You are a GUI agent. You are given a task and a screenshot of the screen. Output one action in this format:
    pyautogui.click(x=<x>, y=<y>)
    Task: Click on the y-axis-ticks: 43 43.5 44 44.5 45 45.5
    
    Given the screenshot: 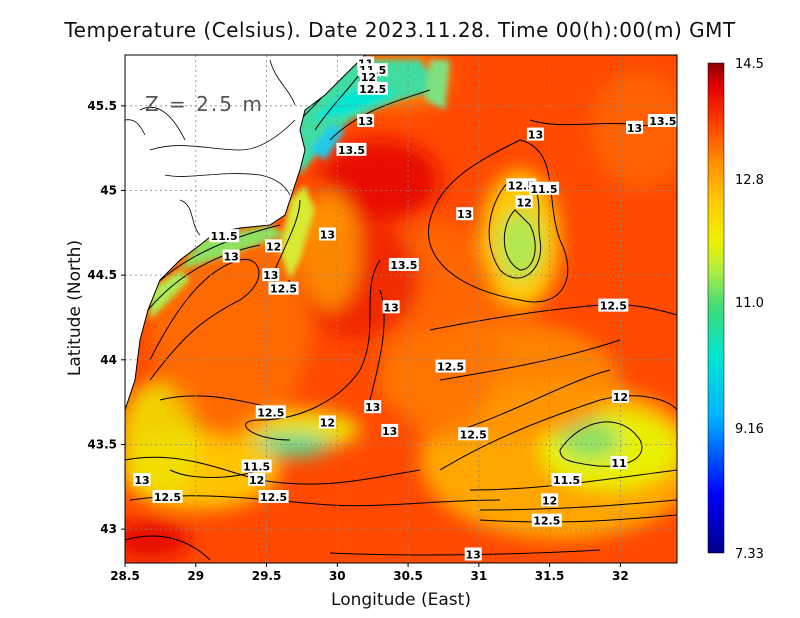 What is the action you would take?
    pyautogui.click(x=106, y=317)
    